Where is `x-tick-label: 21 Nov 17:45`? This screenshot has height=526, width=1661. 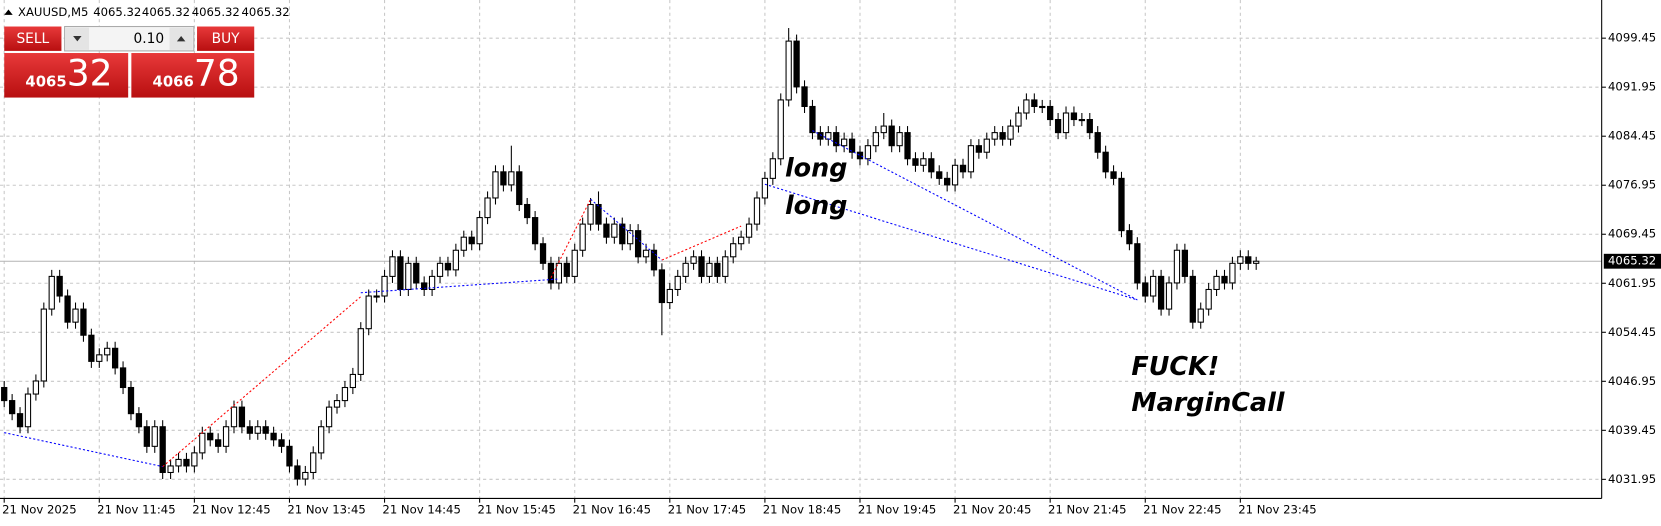 x-tick-label: 21 Nov 17:45 is located at coordinates (707, 510).